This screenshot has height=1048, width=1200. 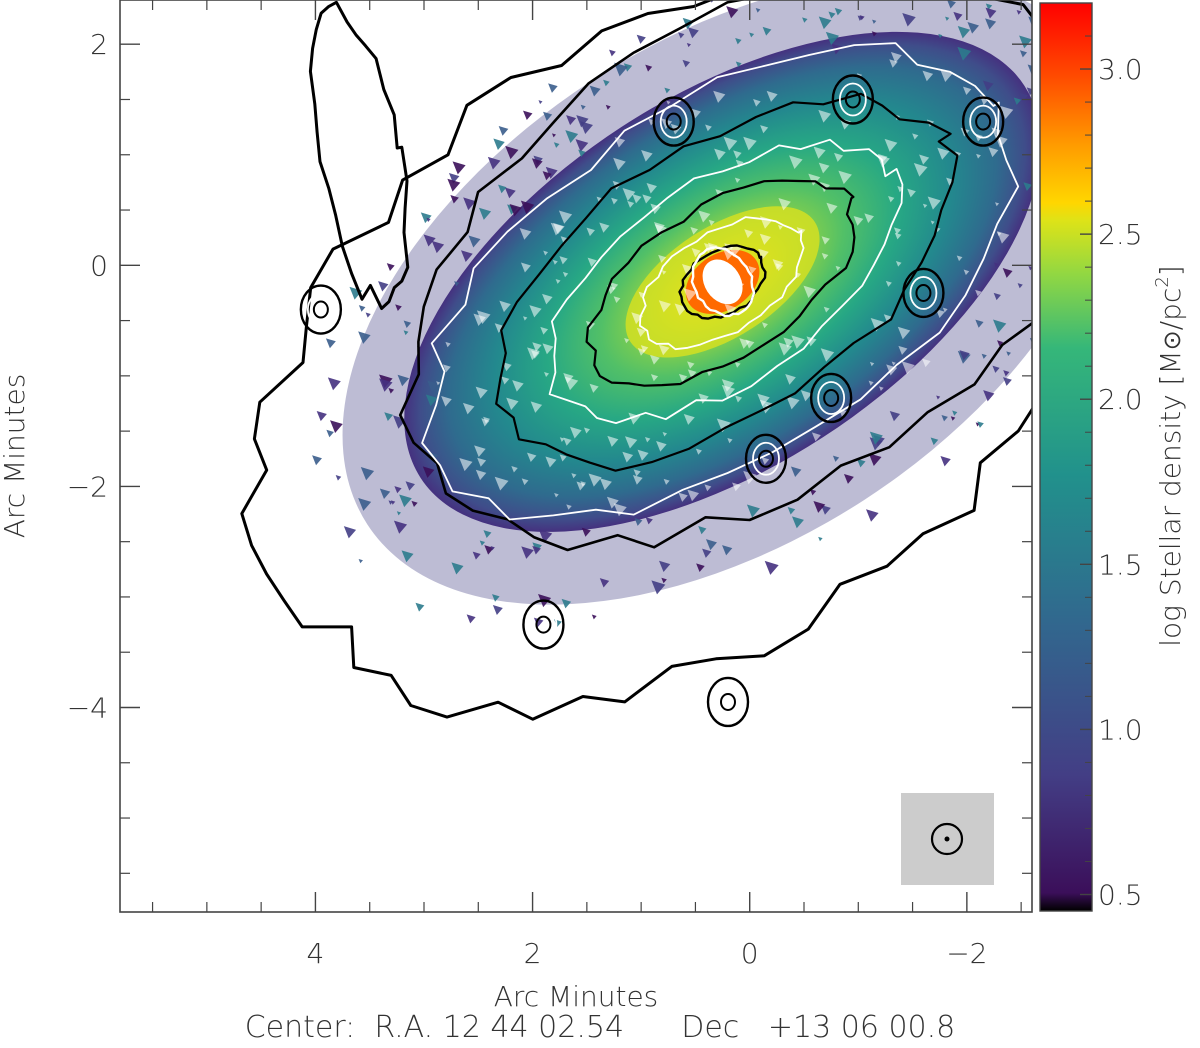 I want to click on x-tick-label: 4, so click(x=316, y=953).